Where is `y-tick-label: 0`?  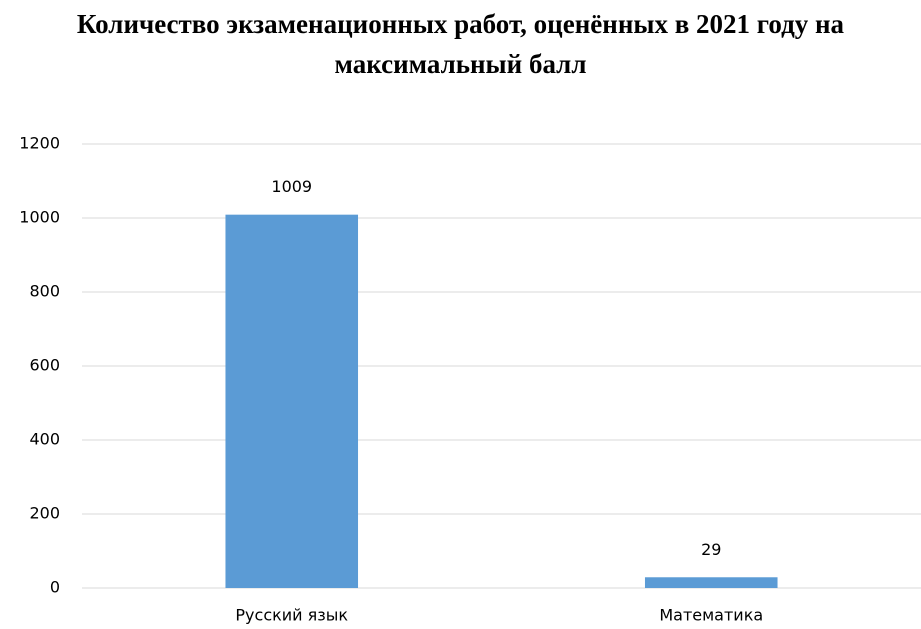 y-tick-label: 0 is located at coordinates (55, 587).